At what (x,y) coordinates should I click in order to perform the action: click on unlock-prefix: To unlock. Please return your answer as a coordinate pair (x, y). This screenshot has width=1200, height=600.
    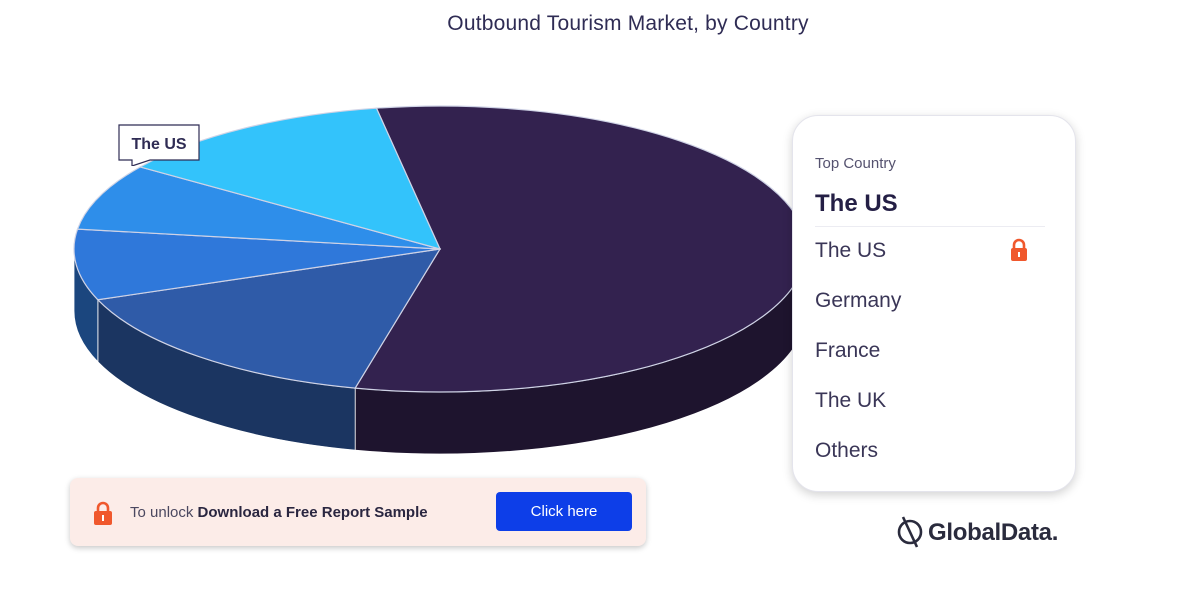
    Looking at the image, I should click on (162, 512).